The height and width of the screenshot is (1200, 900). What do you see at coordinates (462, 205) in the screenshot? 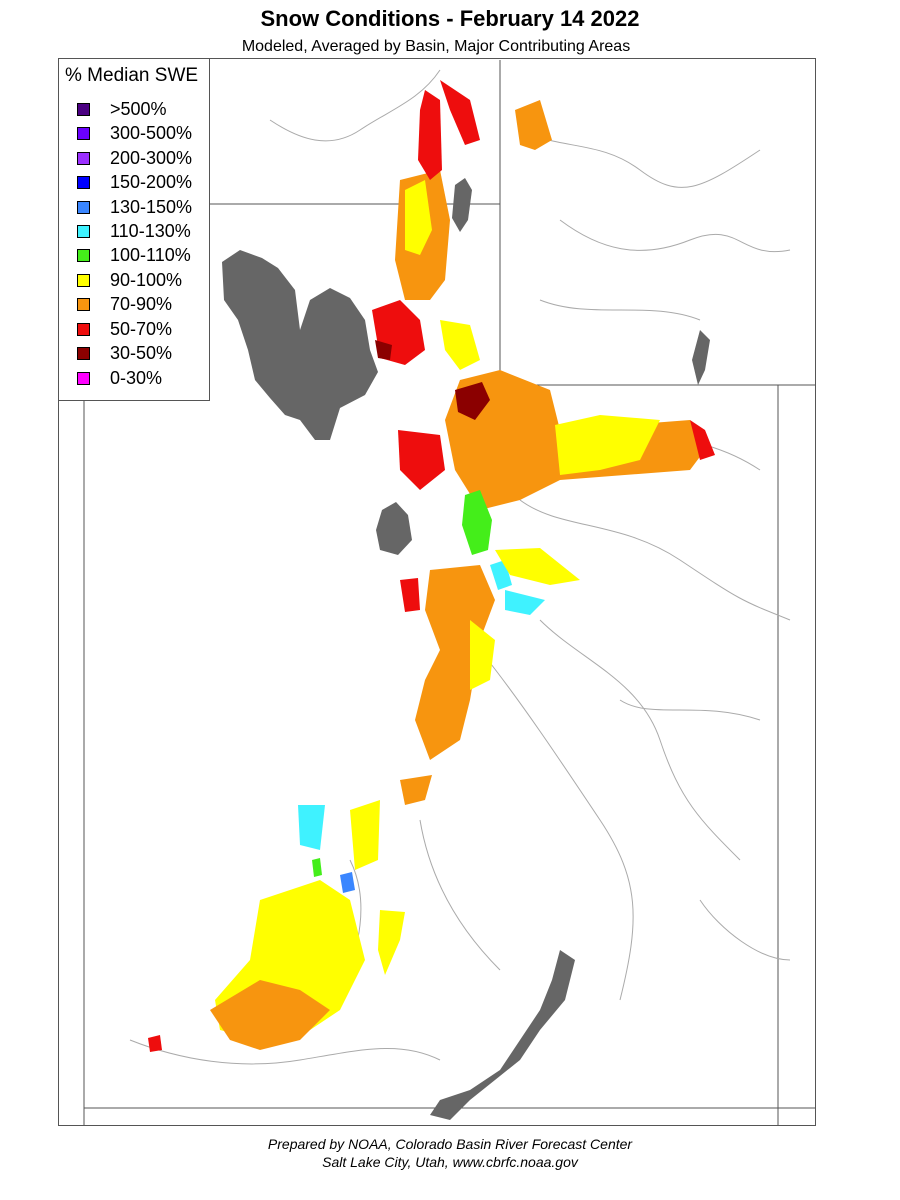
I see `bear-lake` at bounding box center [462, 205].